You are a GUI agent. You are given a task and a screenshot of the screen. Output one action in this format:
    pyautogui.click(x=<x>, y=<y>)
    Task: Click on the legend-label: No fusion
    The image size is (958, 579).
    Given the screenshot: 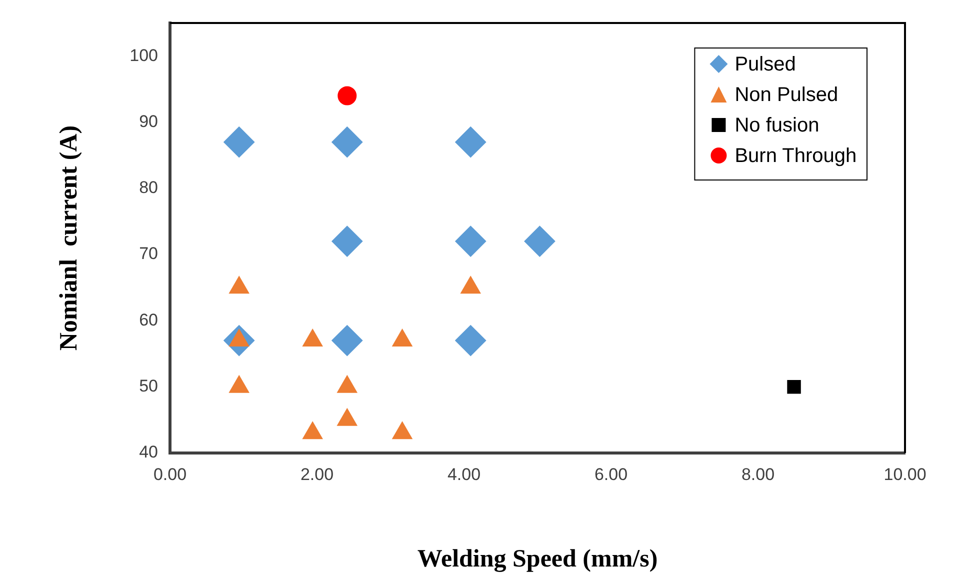 What is the action you would take?
    pyautogui.click(x=777, y=125)
    